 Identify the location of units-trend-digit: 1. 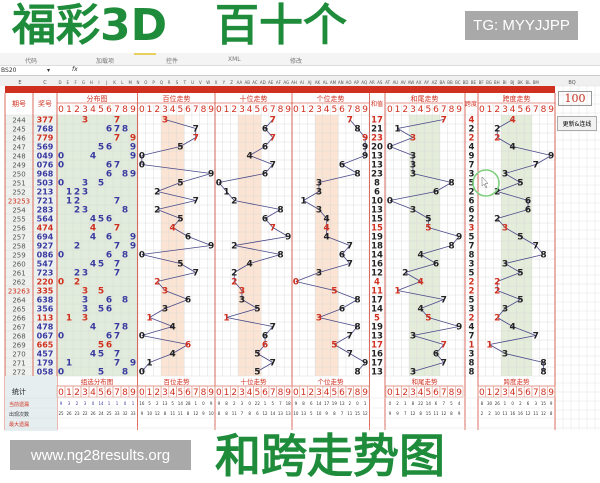
(303, 202).